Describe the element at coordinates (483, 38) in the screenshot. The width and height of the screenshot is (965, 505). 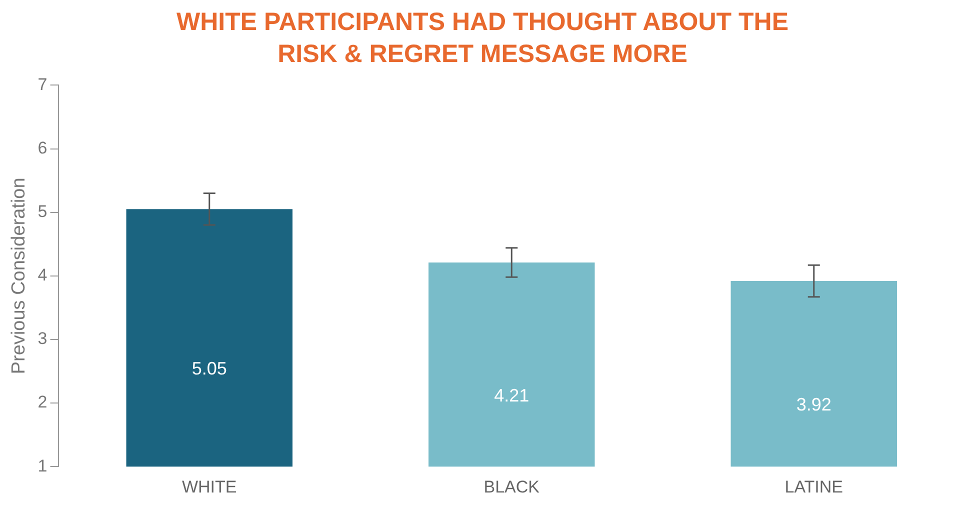
I see `chart-title: WHITE PARTICIPANTS HAD THOUGHT ABOUT THE RISK & REGRET MESSAGE MORE` at that location.